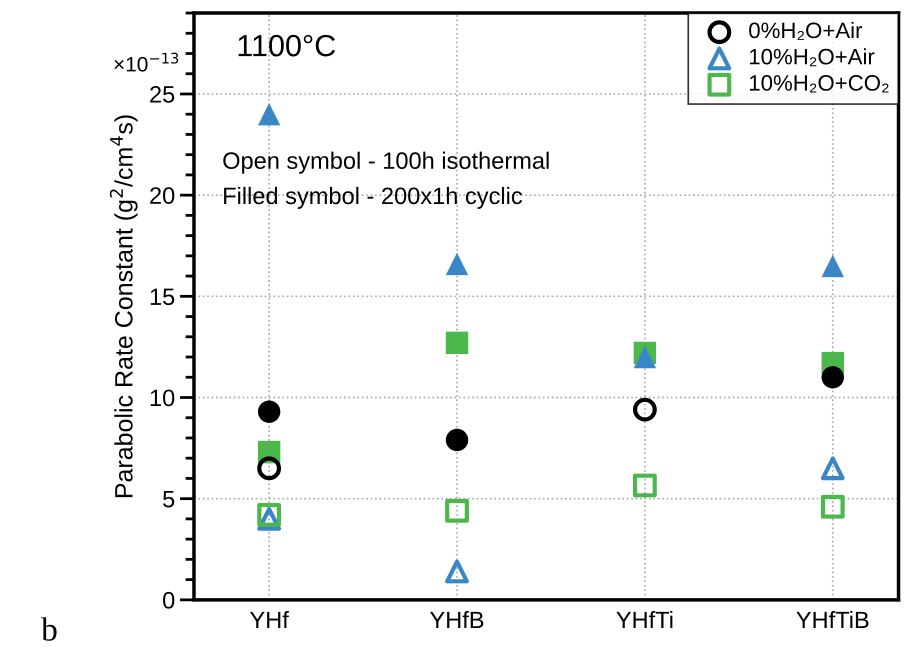 The image size is (915, 652). Describe the element at coordinates (287, 45) in the screenshot. I see `annotation: 1100°C` at that location.